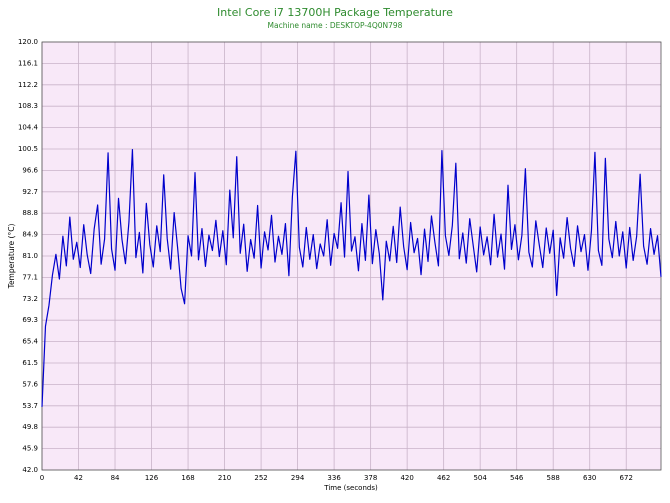 This screenshot has height=503, width=670. Describe the element at coordinates (298, 478) in the screenshot. I see `x-tick-label: 294` at that location.